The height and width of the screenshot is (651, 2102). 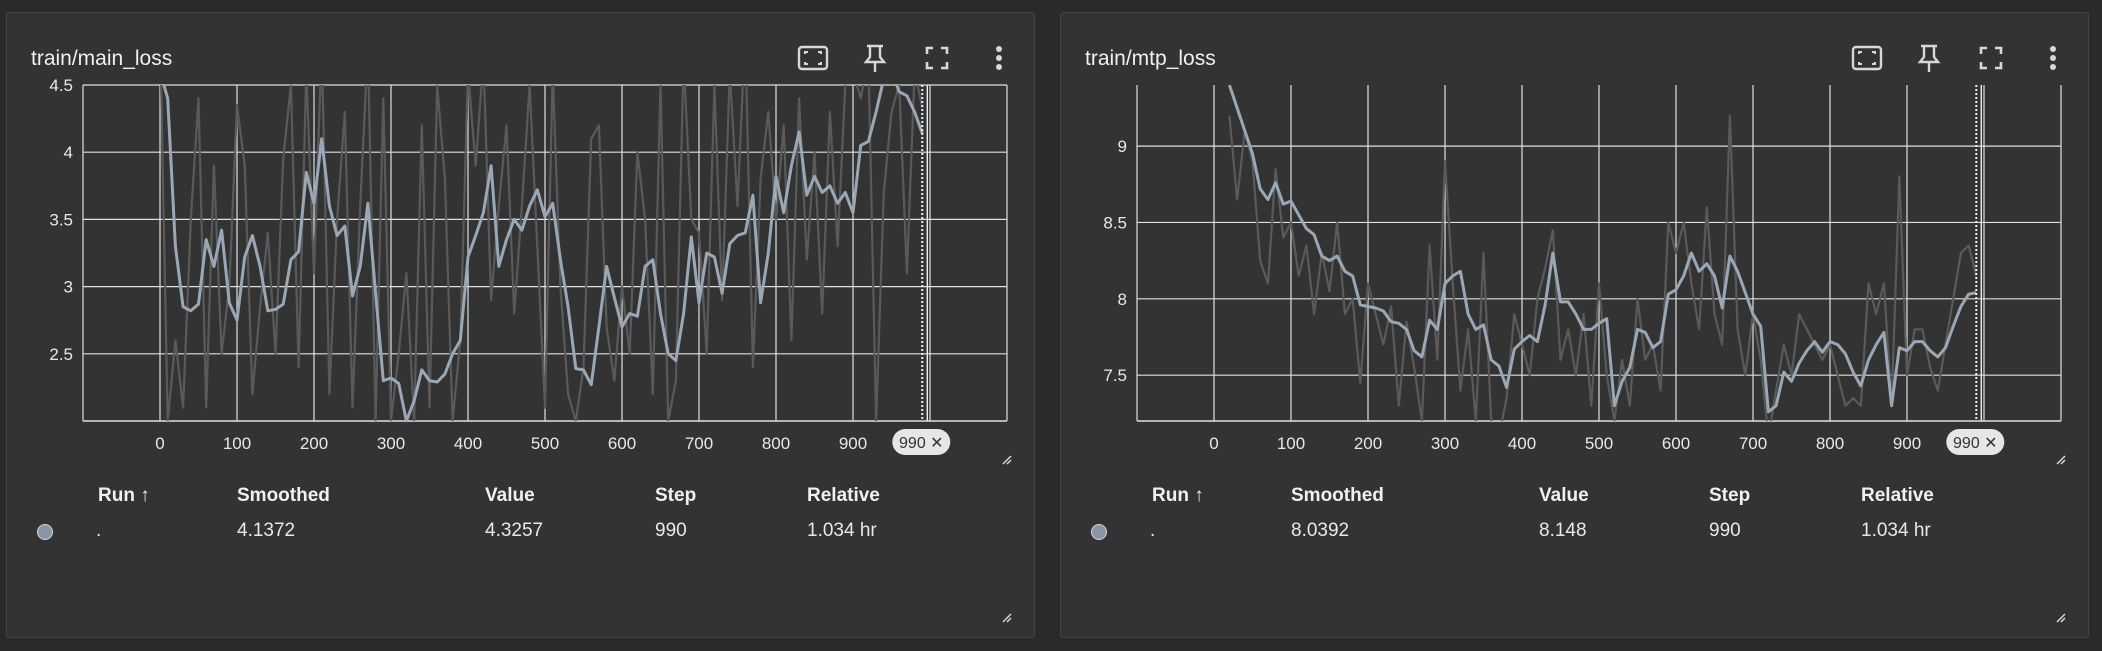 I want to click on card-title: train/mtp_loss, so click(x=1150, y=58).